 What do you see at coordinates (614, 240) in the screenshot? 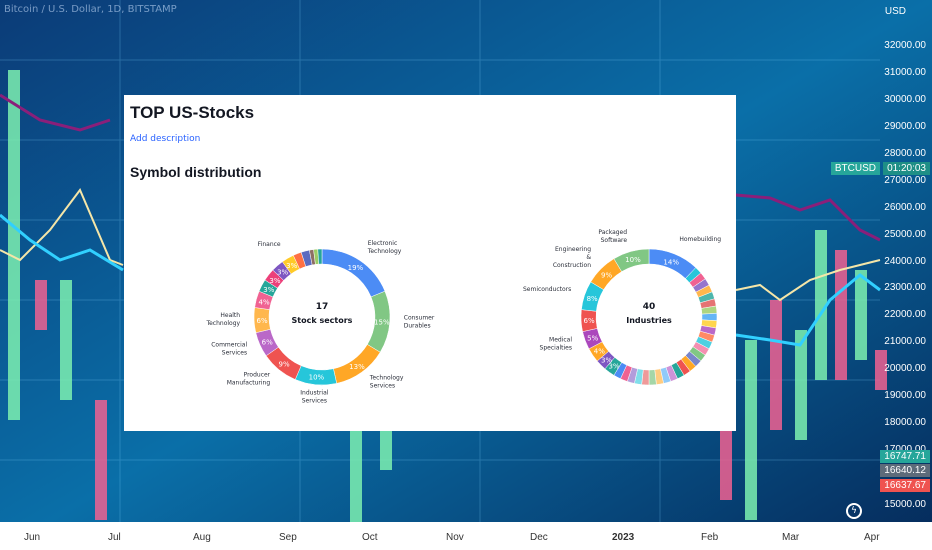
I see `slice-category-label: Software` at bounding box center [614, 240].